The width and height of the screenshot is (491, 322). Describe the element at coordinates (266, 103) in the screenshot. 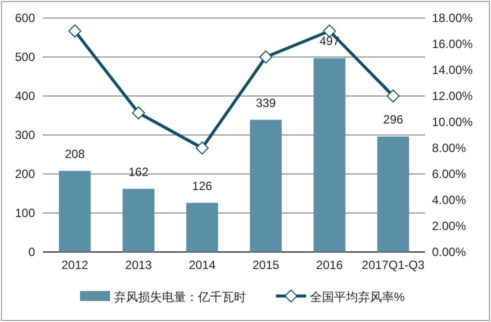

I see `data-label: 339` at that location.